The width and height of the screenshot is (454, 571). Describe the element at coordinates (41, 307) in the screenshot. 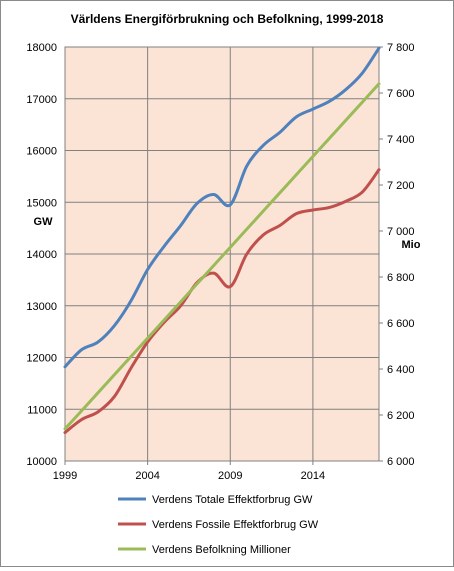

I see `y-left-tick-label: 13000` at that location.